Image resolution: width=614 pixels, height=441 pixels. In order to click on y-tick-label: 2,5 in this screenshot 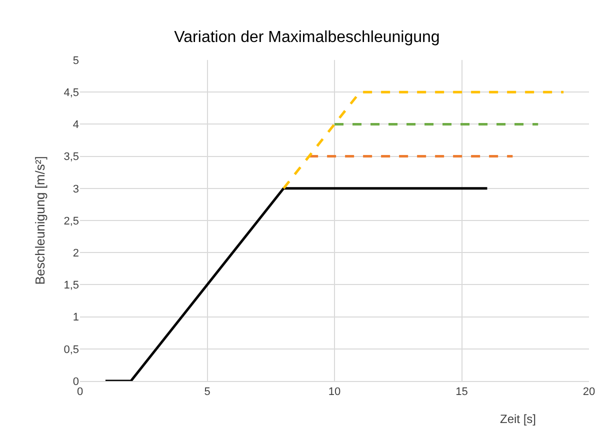, I will do `click(71, 221)`.